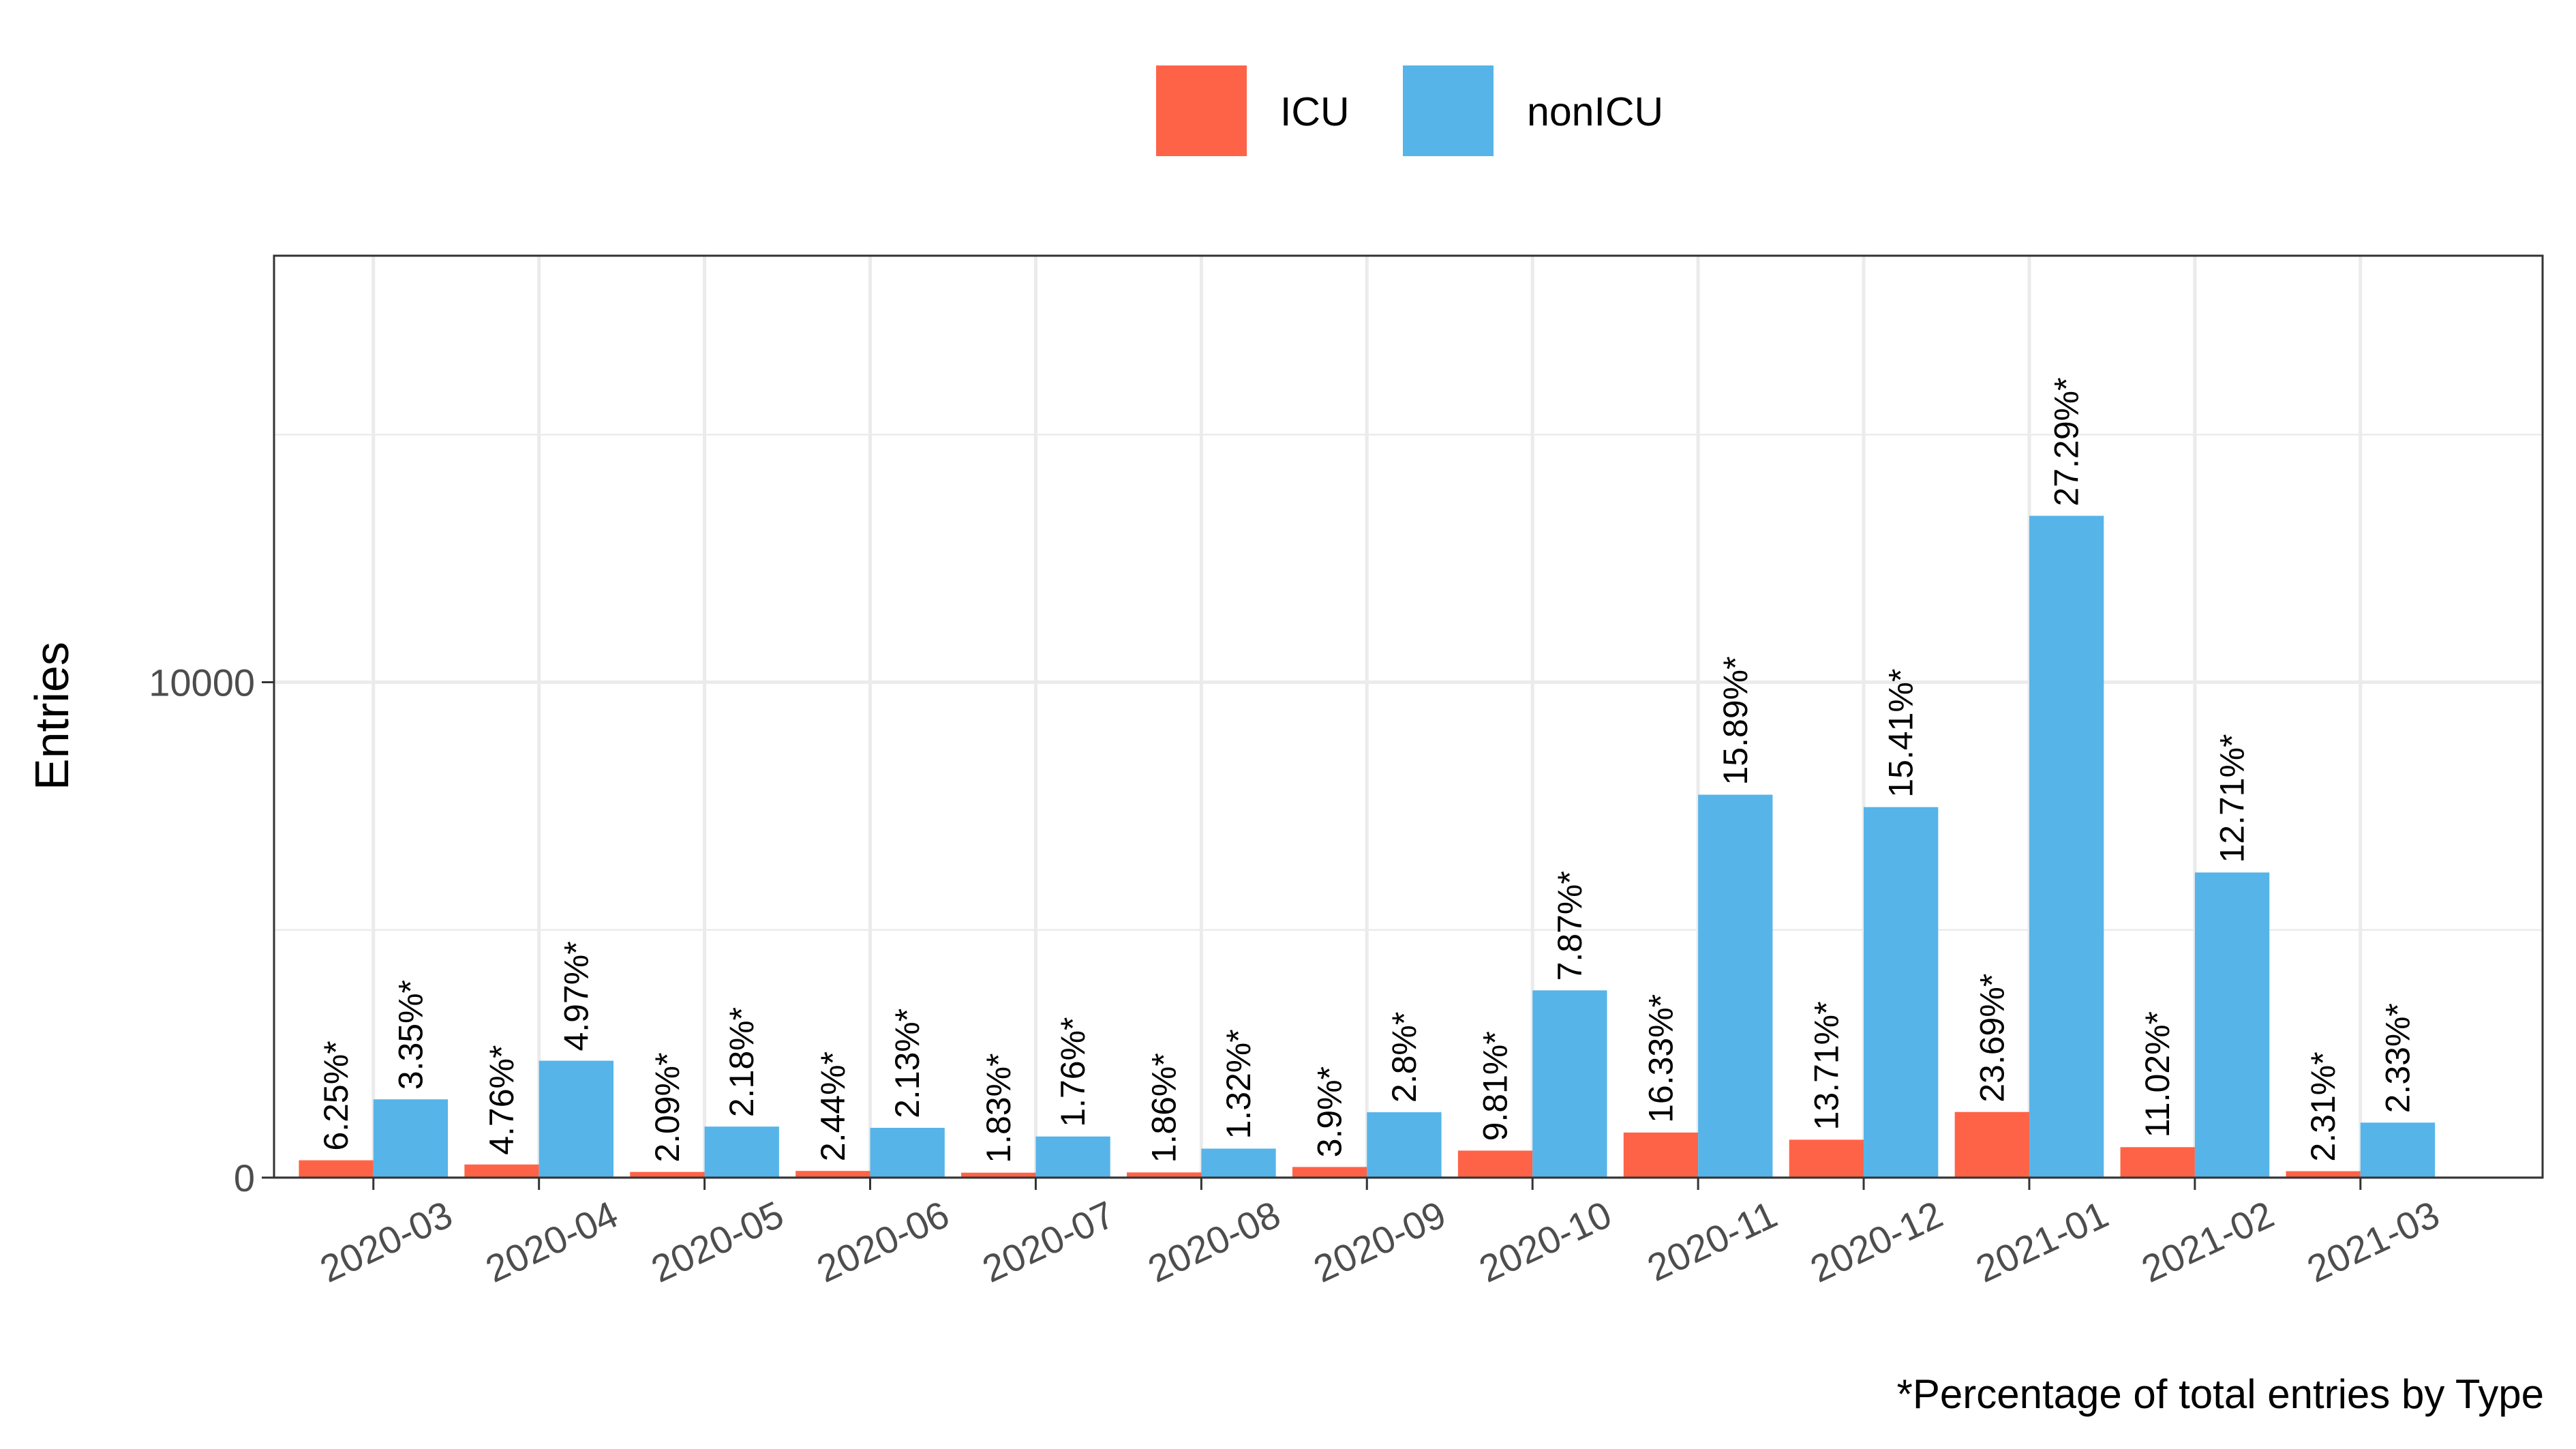  What do you see at coordinates (1901, 734) in the screenshot?
I see `bar-label-nonicu-2020-12: 15.41%*` at bounding box center [1901, 734].